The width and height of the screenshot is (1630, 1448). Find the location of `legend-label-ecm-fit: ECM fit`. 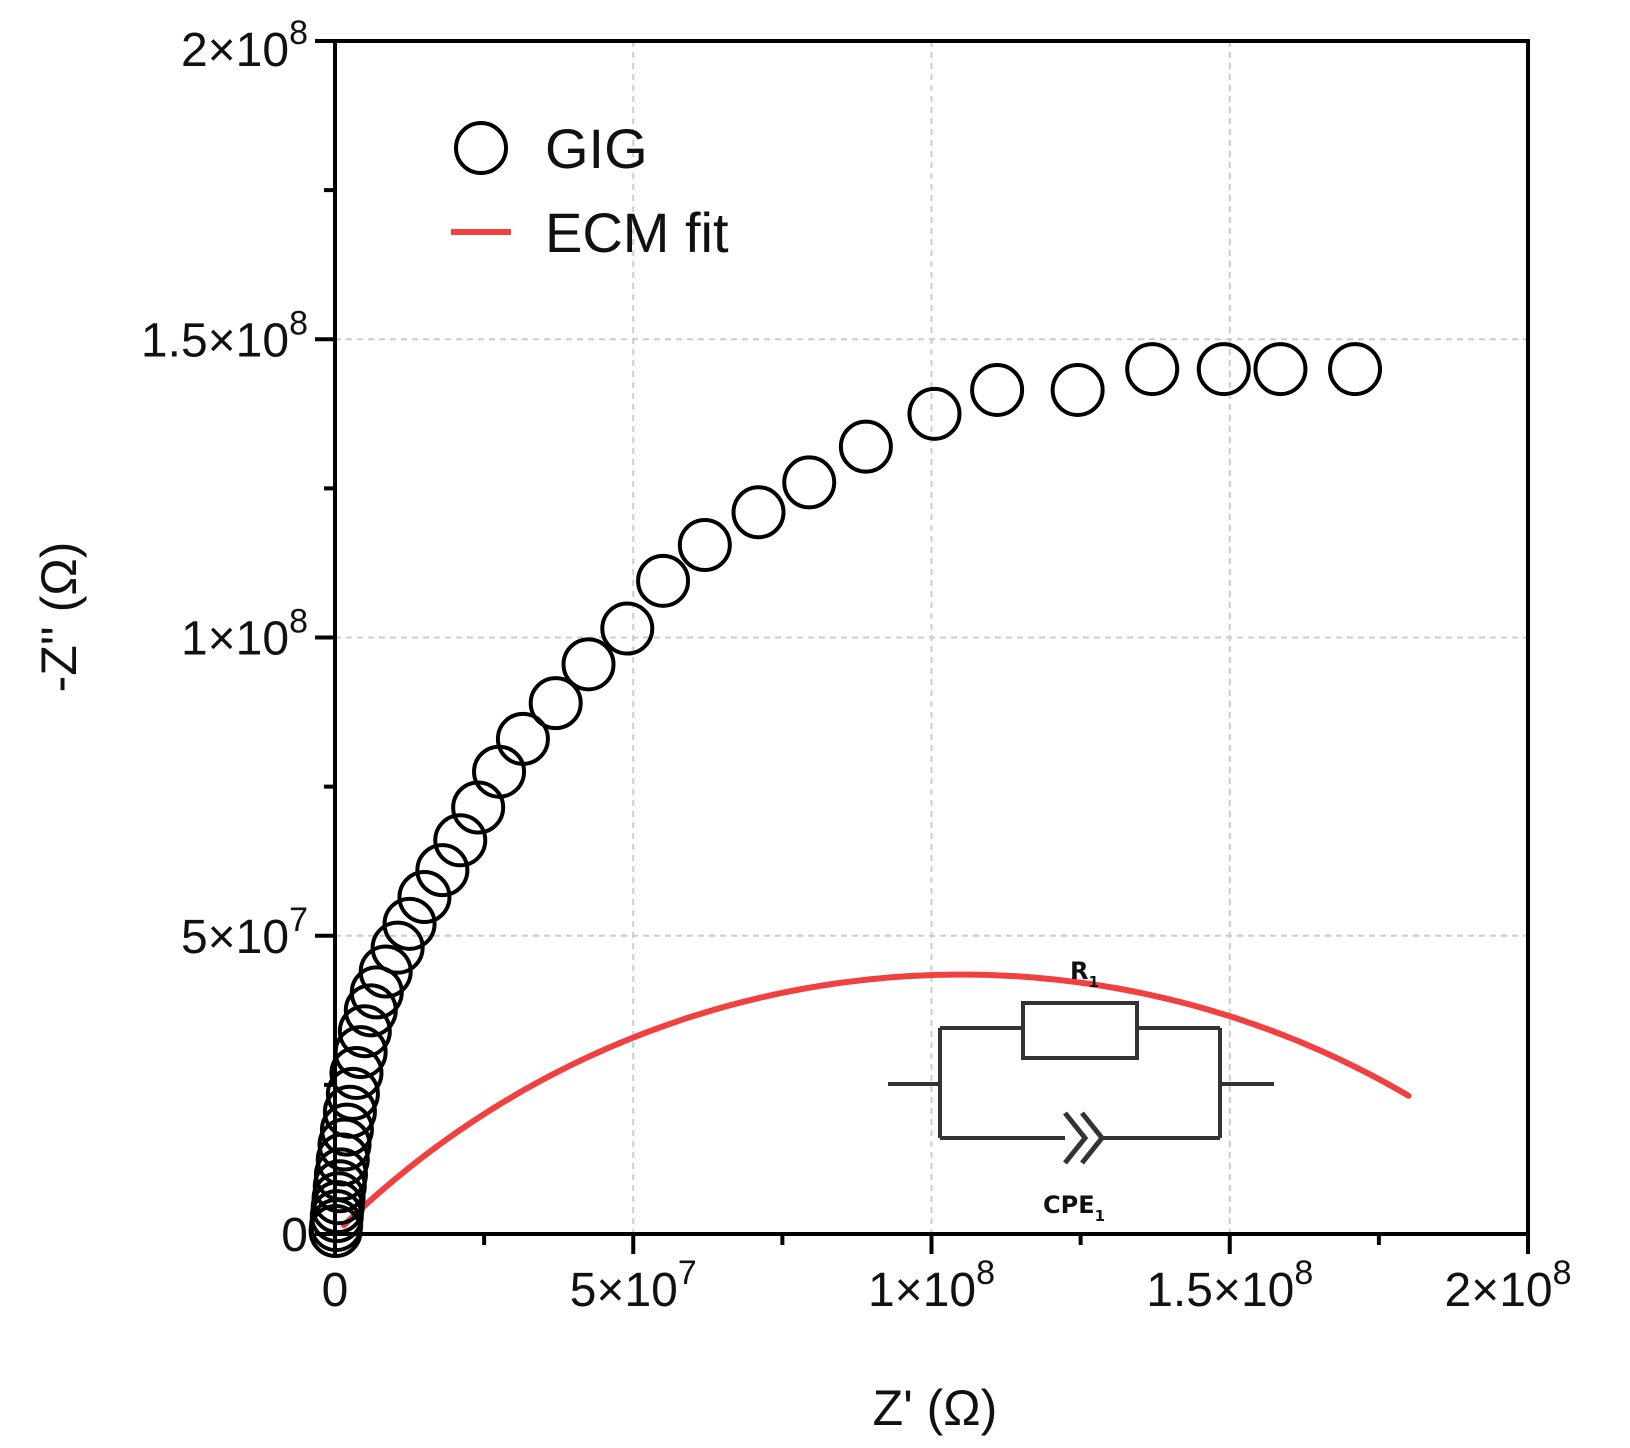

legend-label-ecm-fit: ECM fit is located at coordinates (637, 232).